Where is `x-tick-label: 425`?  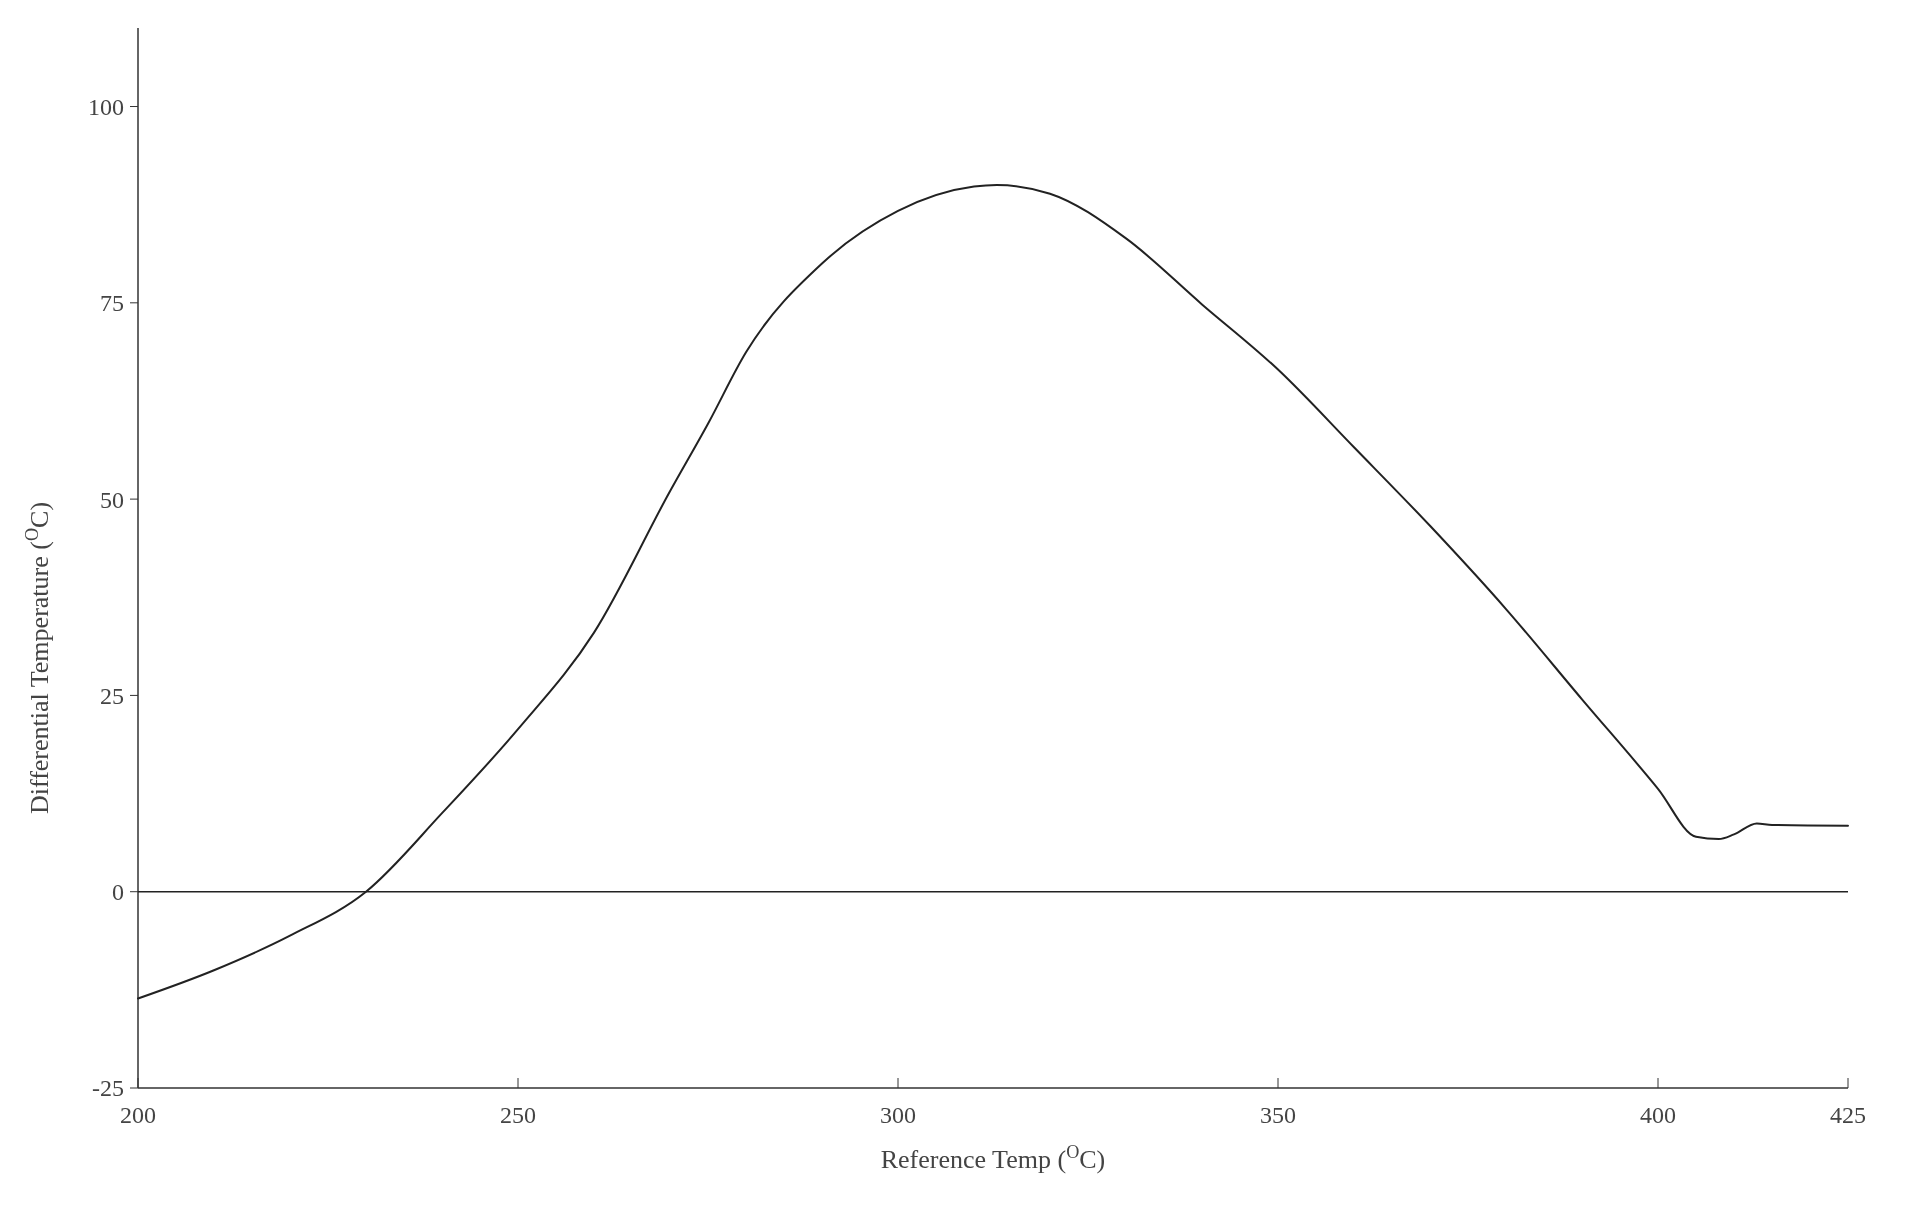 x-tick-label: 425 is located at coordinates (1848, 1115).